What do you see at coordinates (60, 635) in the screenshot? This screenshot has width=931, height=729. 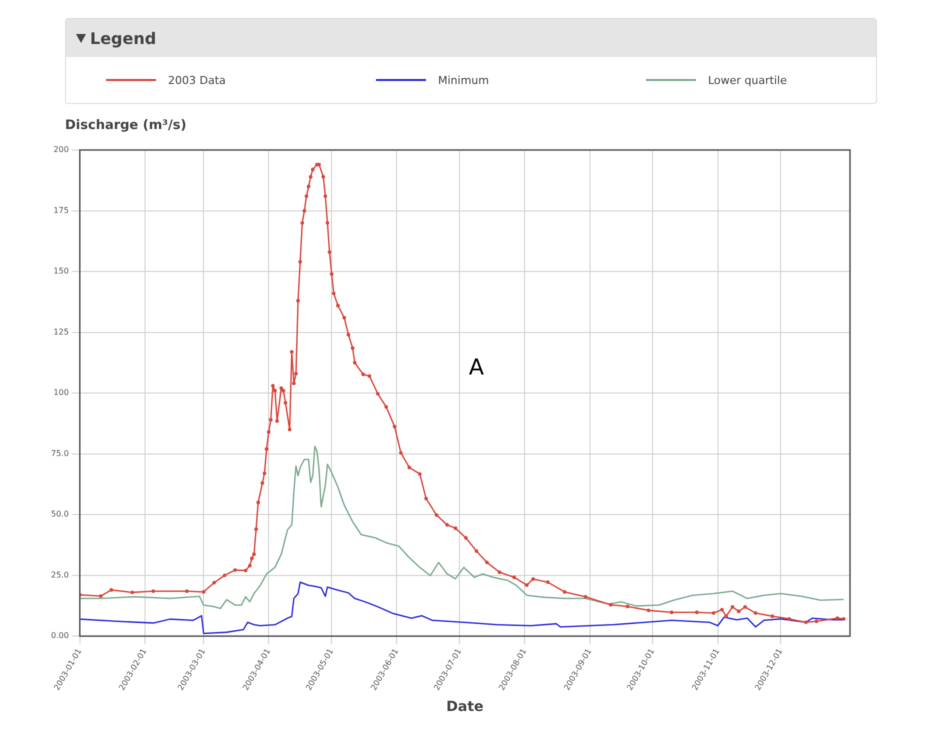 I see `y-tick-label: 0.00` at bounding box center [60, 635].